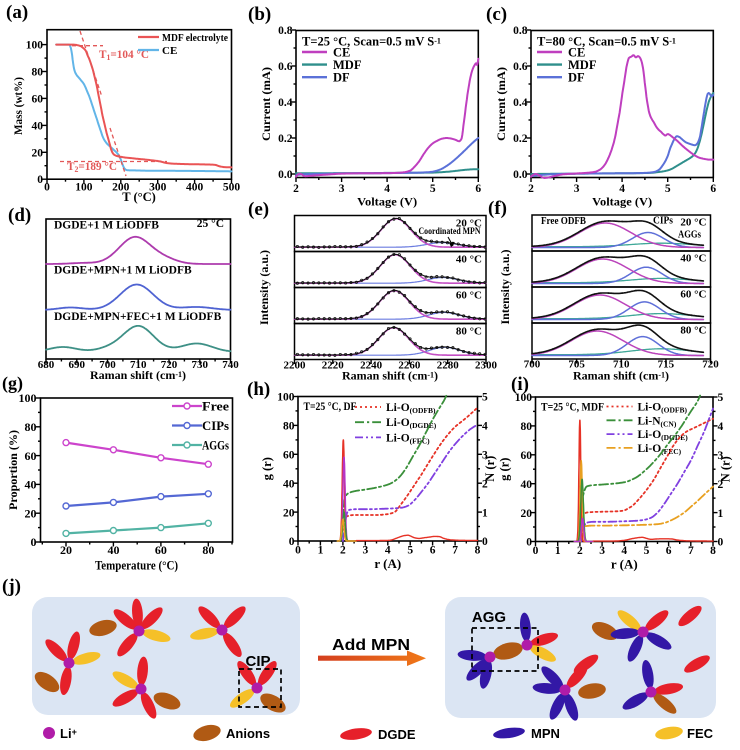 The width and height of the screenshot is (740, 750). I want to click on svg-text: 400, so click(195, 188).